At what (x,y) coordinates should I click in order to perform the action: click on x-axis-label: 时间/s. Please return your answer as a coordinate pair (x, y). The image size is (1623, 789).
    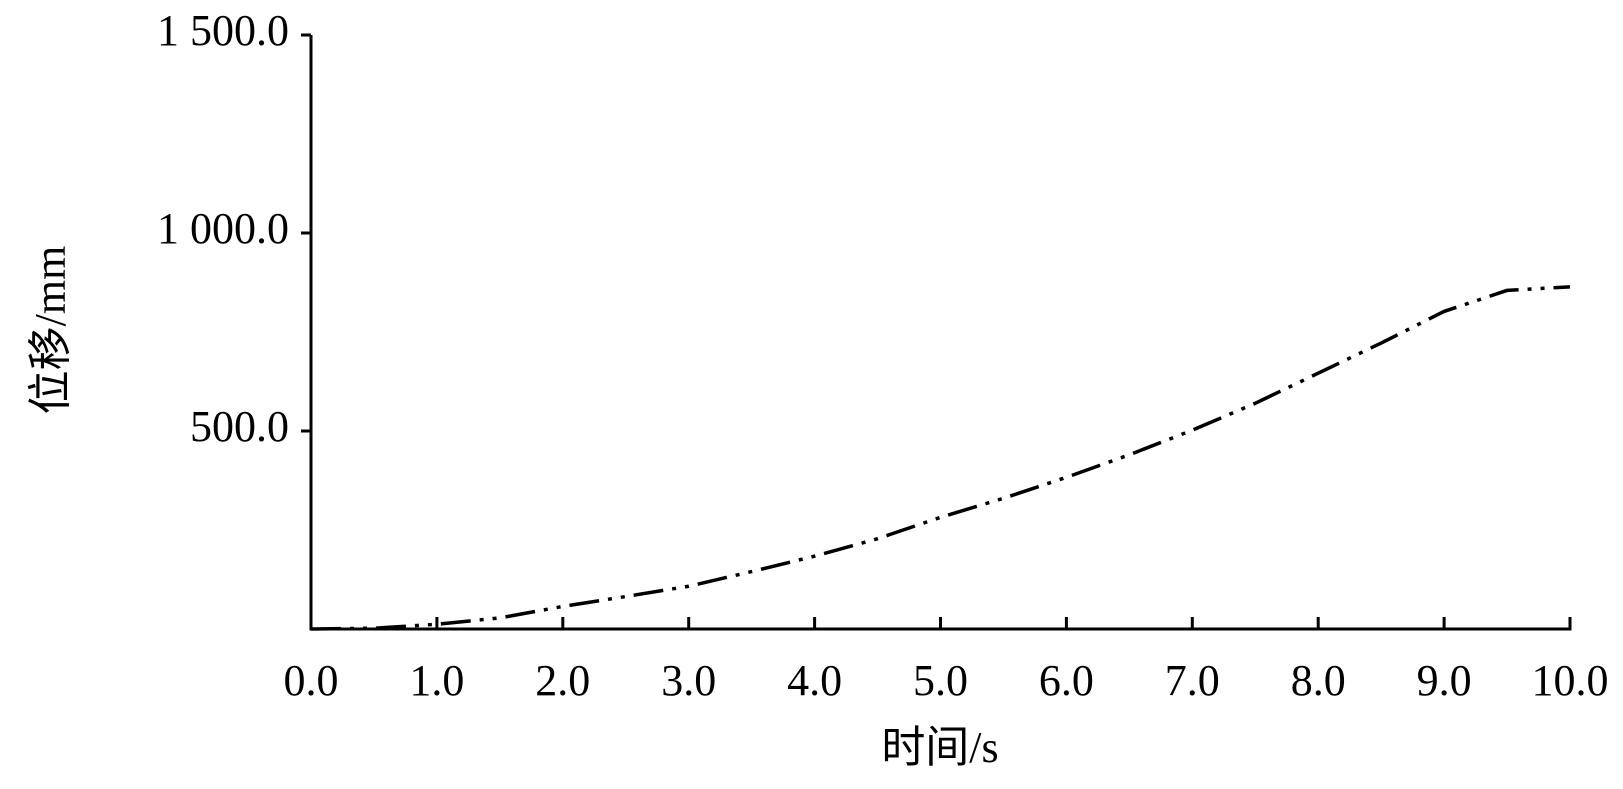
    Looking at the image, I should click on (939, 747).